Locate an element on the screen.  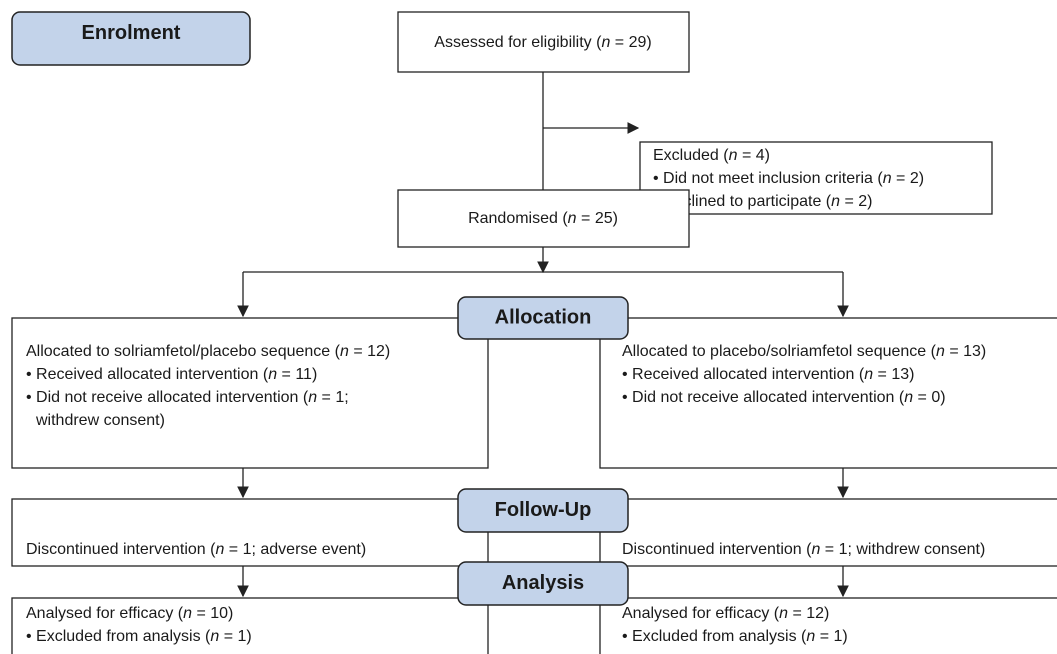
box-line: Analysed for efficacy (n = 10) is located at coordinates (129, 613).